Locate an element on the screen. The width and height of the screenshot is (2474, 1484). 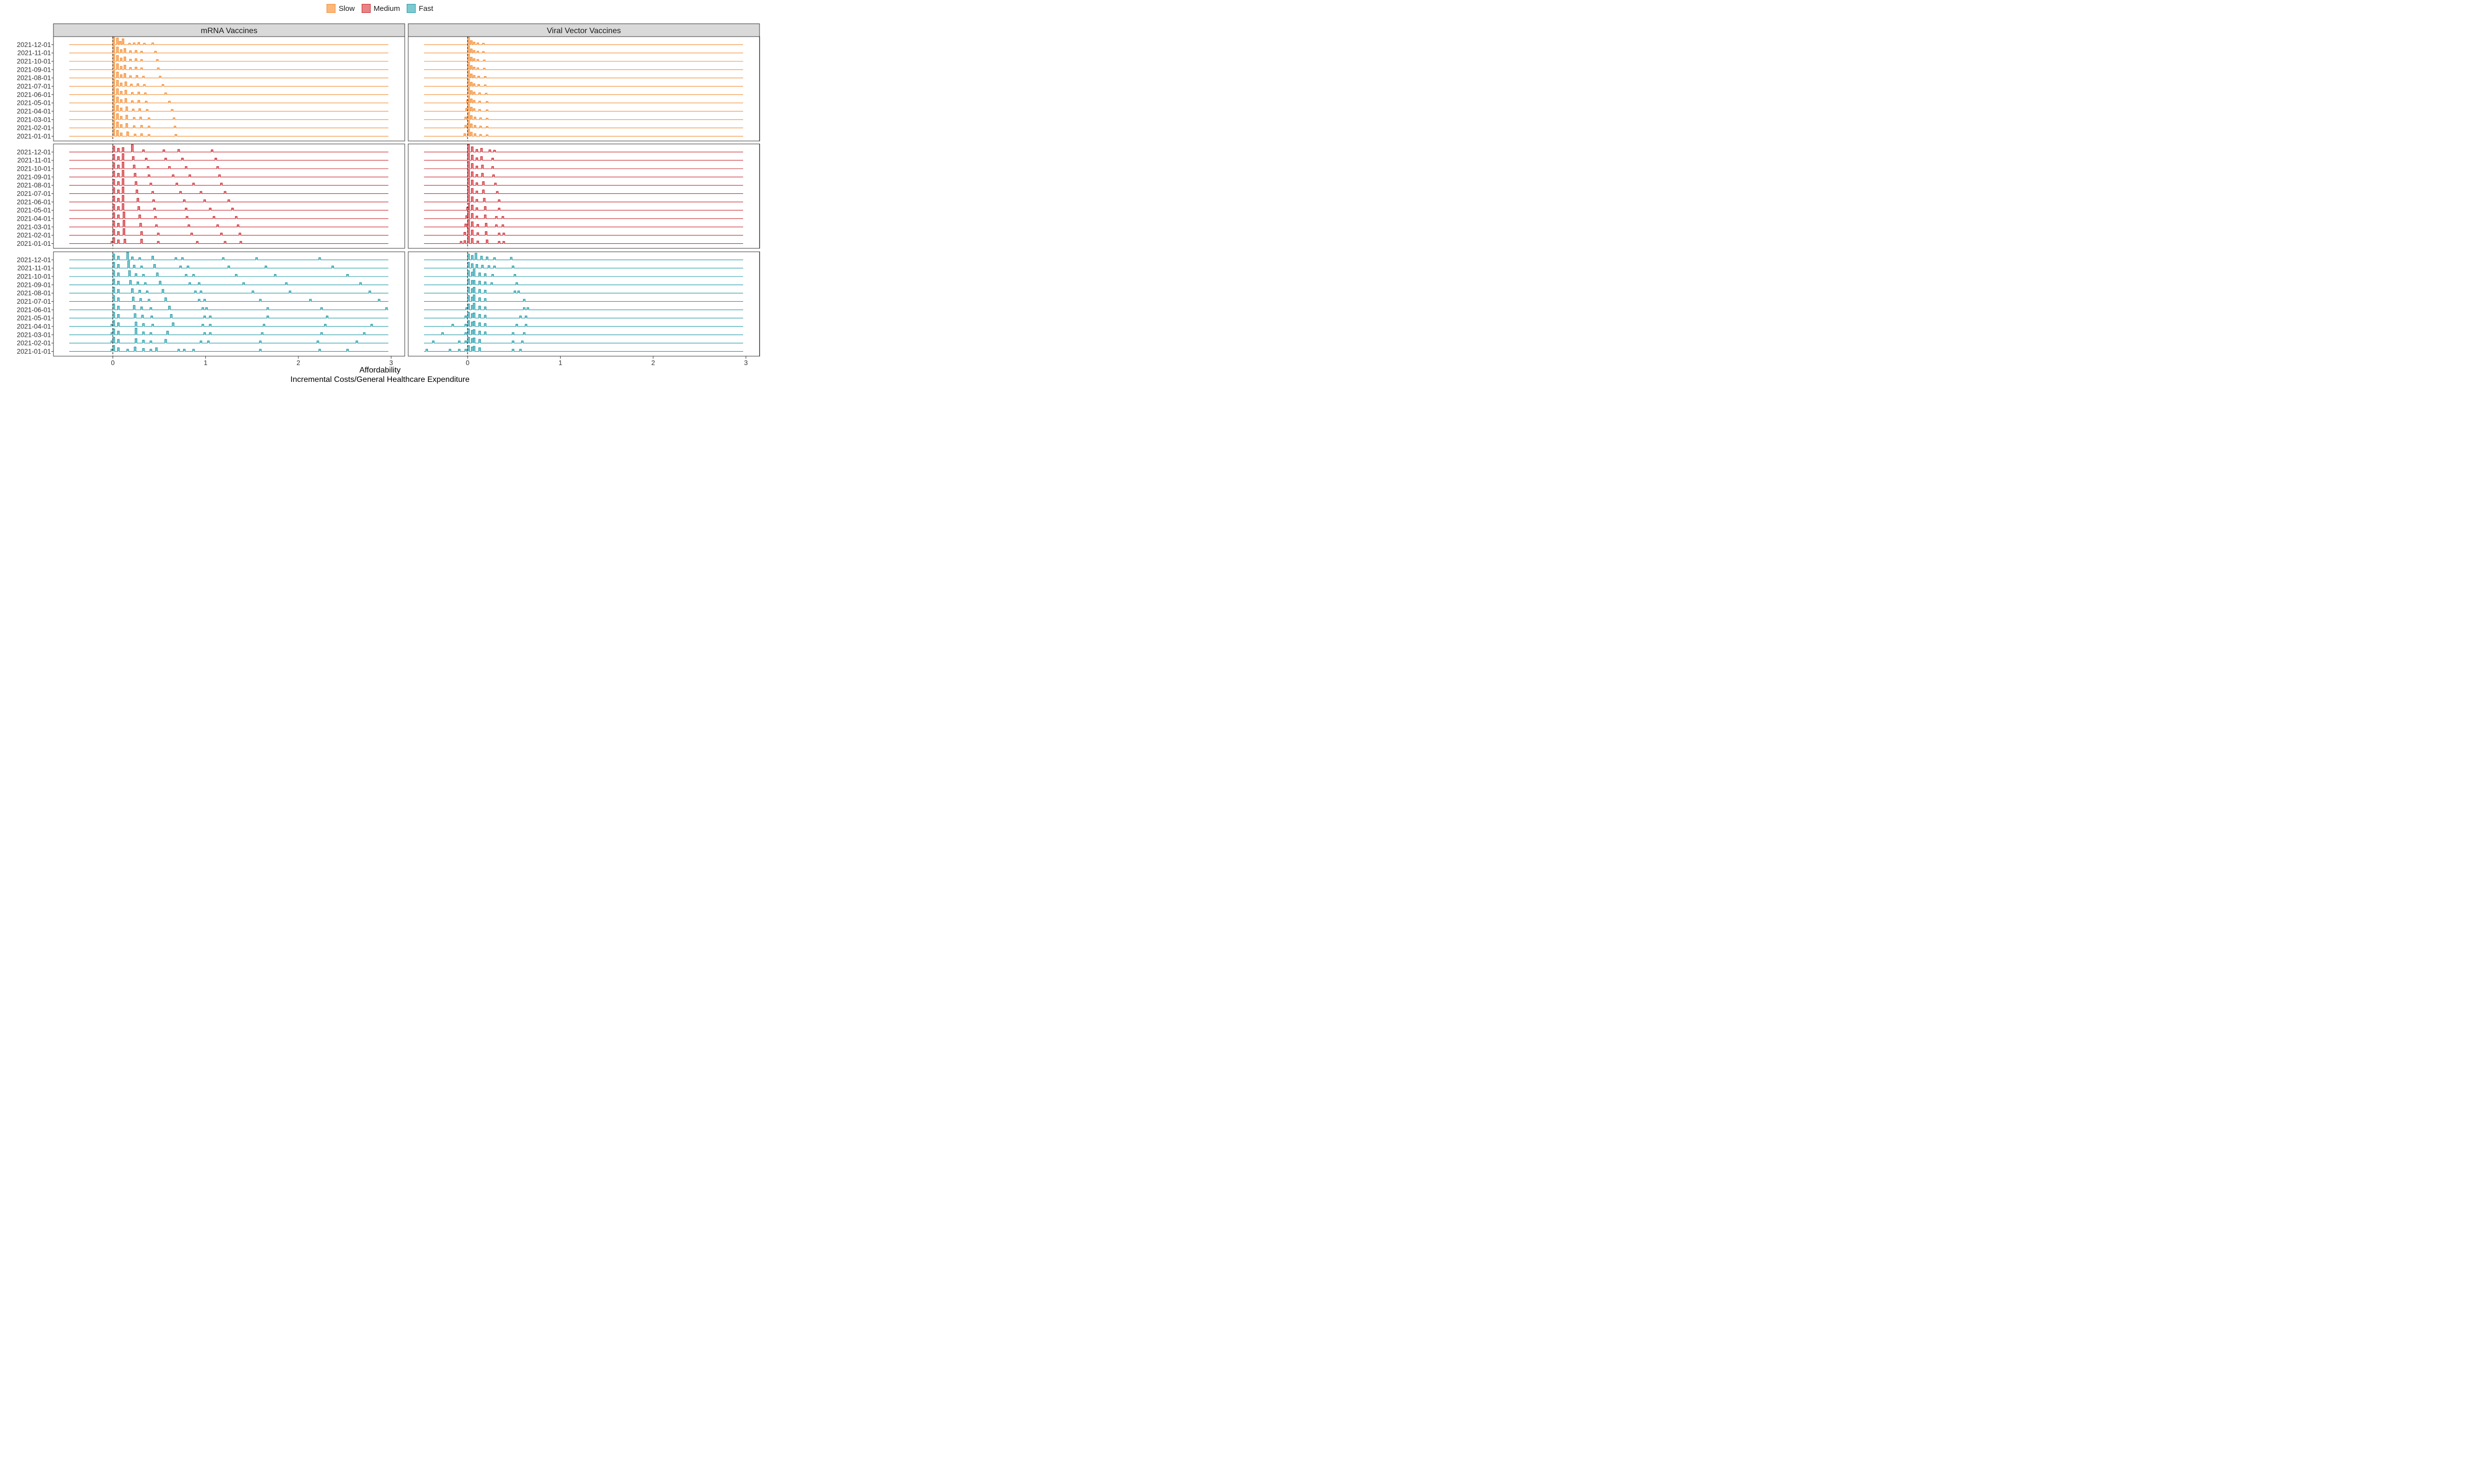
legend-item-medium: Medium is located at coordinates (381, 8).